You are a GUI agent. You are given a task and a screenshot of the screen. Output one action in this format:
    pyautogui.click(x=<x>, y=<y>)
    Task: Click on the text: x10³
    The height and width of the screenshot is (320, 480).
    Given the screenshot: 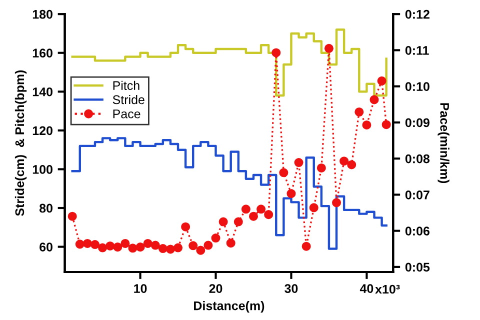 What is the action you would take?
    pyautogui.click(x=387, y=289)
    